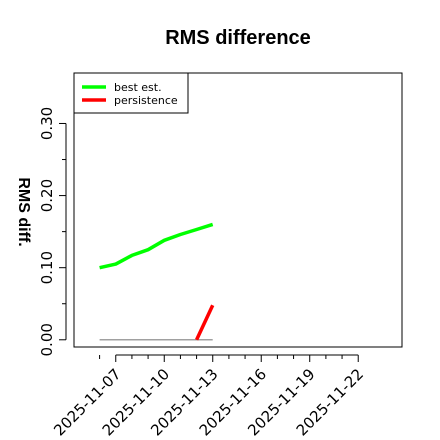 The height and width of the screenshot is (440, 440). Describe the element at coordinates (47, 267) in the screenshot. I see `y-tick-label: 0.10` at that location.